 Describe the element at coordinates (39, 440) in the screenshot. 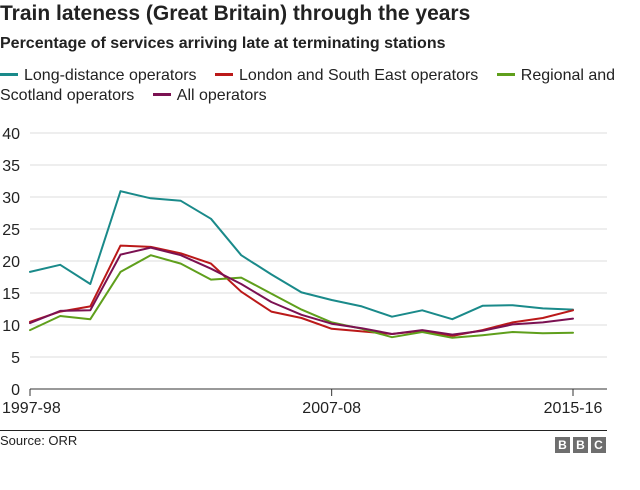

I see `source-note: Source: ORR` at that location.